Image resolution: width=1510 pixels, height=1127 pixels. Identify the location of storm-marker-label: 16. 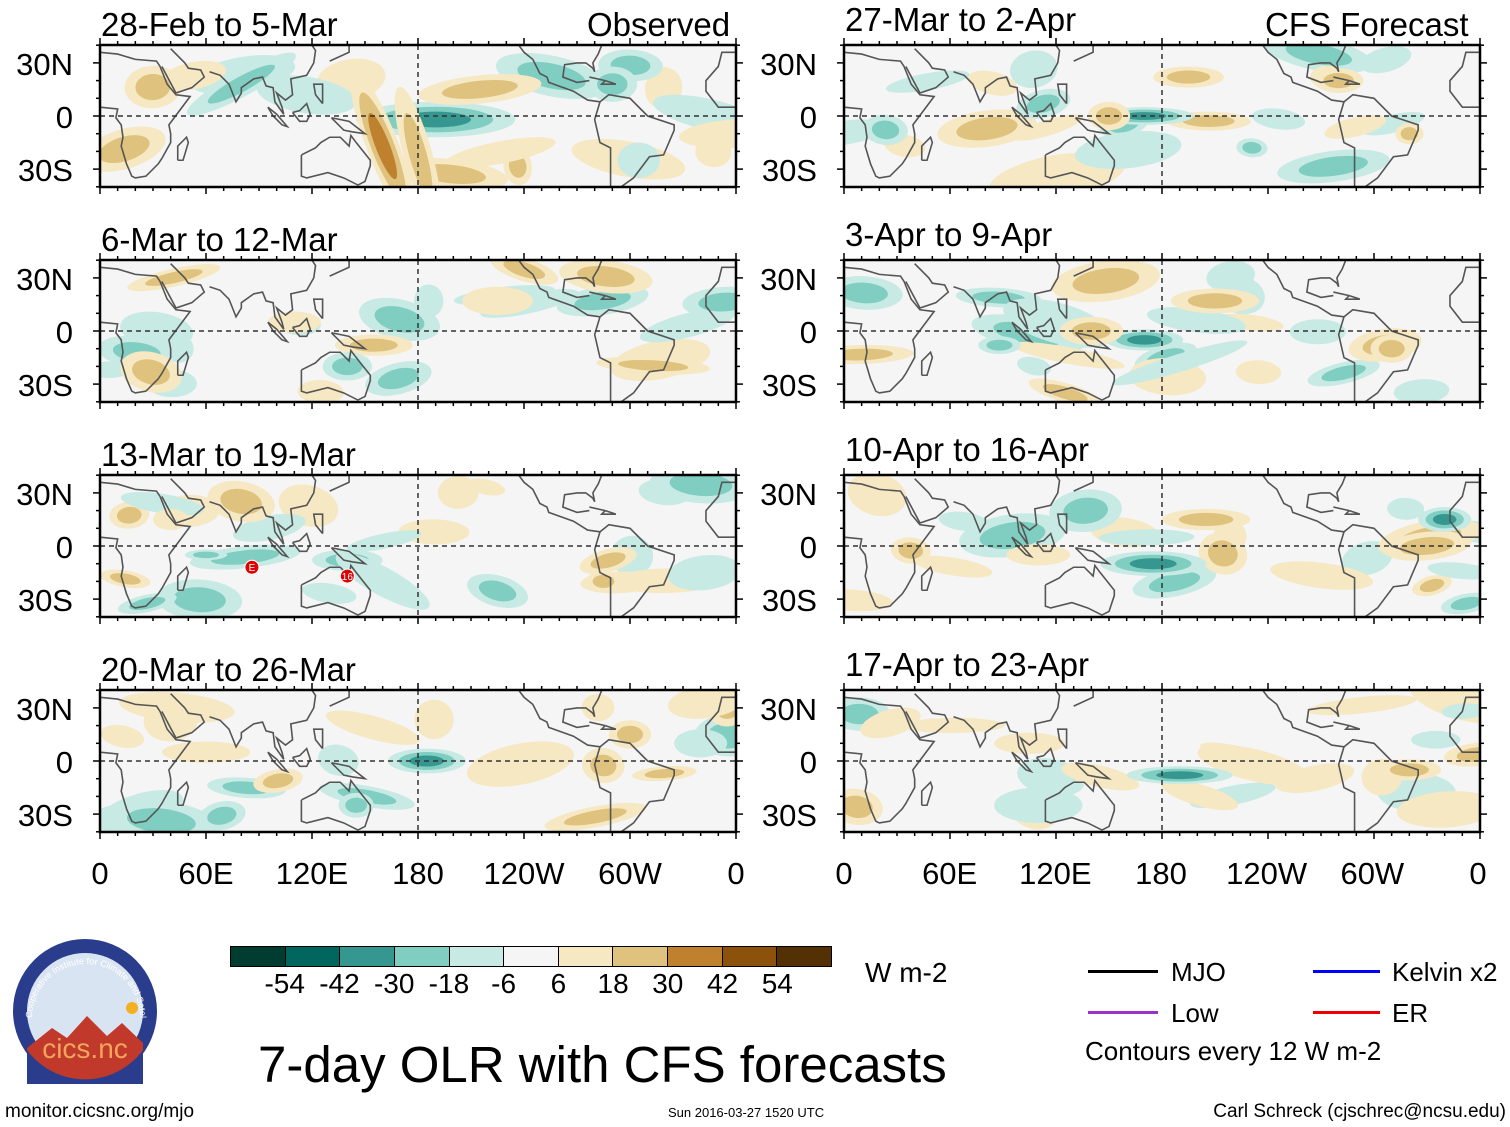
(348, 577).